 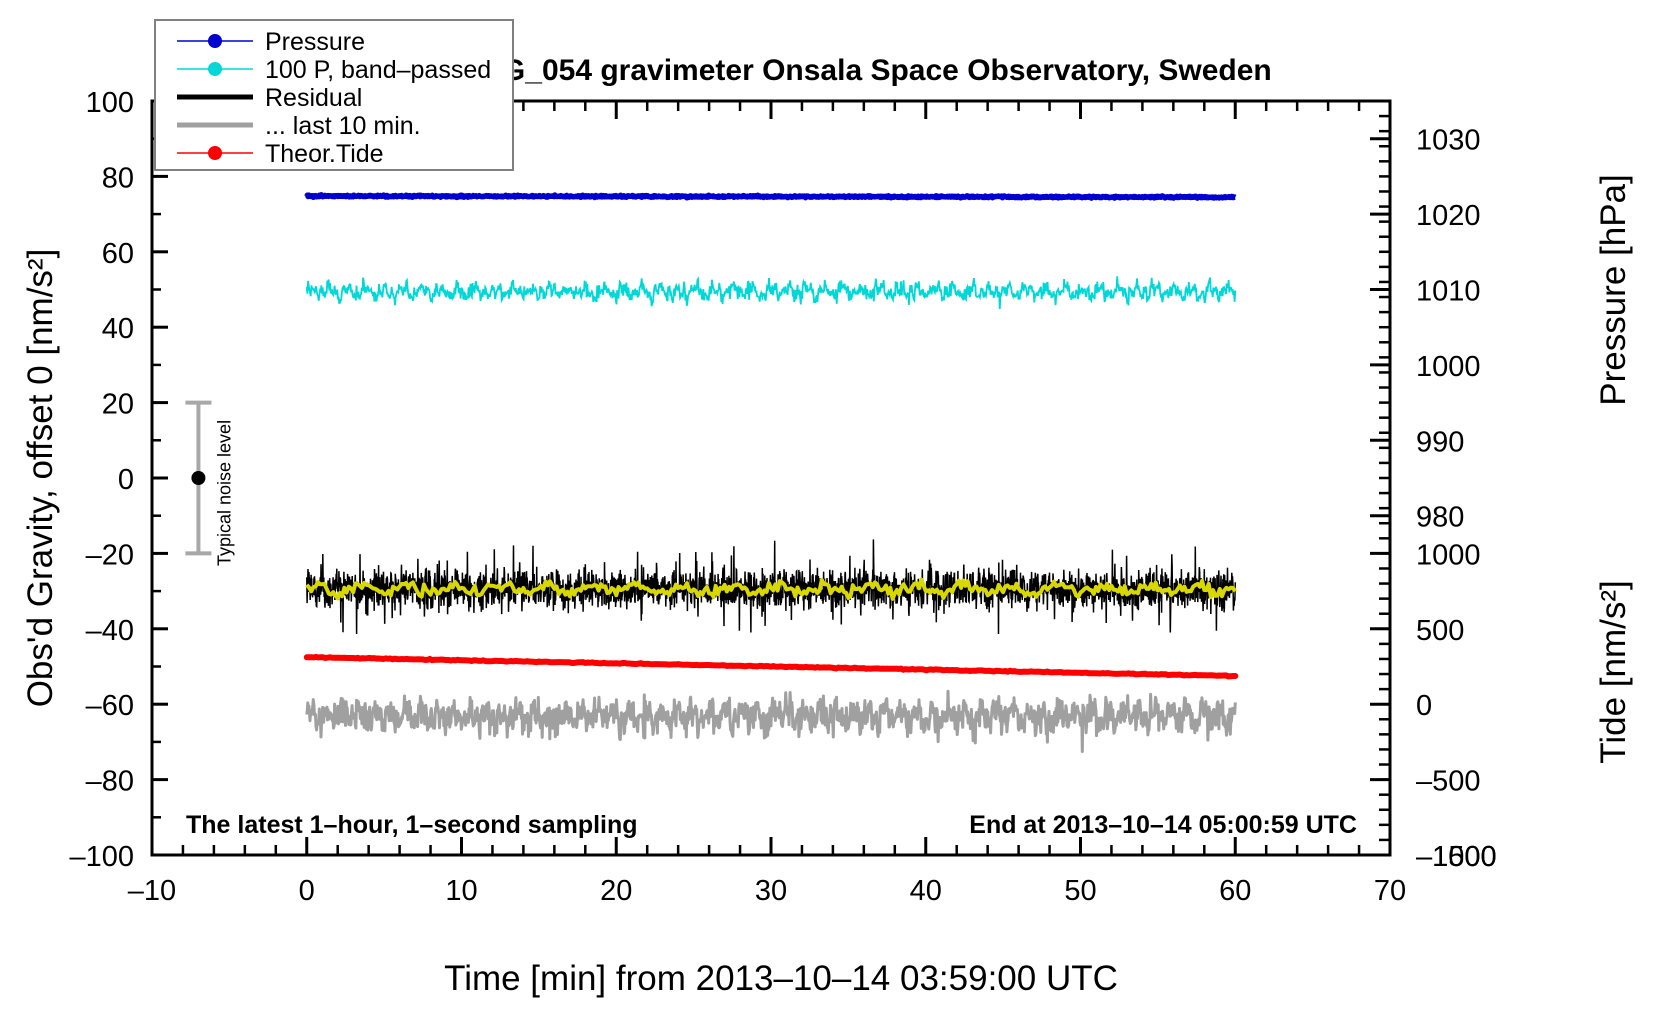 I want to click on x-axis-tick-label: 30, so click(x=771, y=891).